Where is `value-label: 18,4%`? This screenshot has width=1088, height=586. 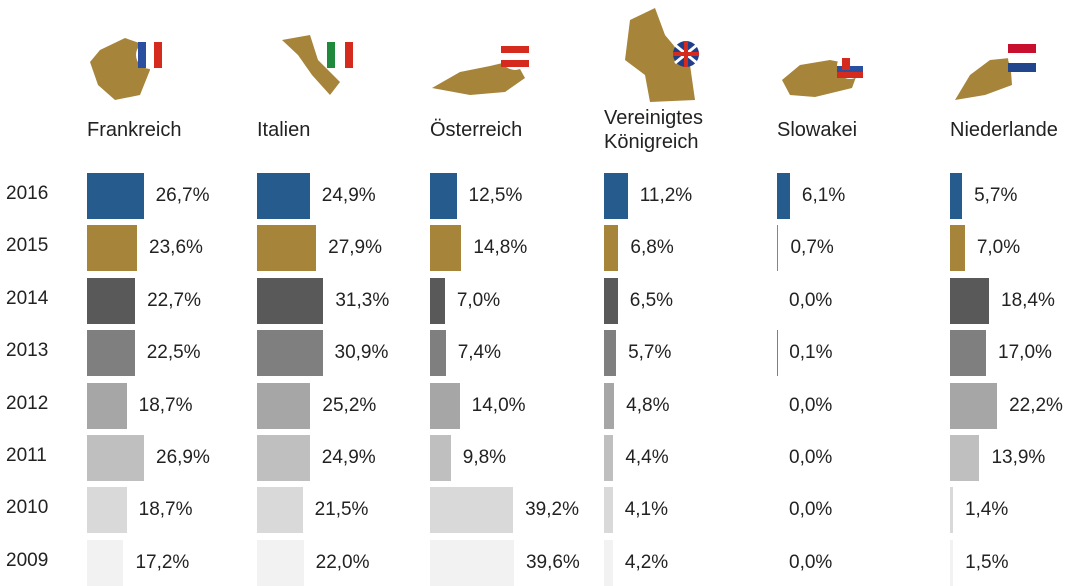 value-label: 18,4% is located at coordinates (1028, 301).